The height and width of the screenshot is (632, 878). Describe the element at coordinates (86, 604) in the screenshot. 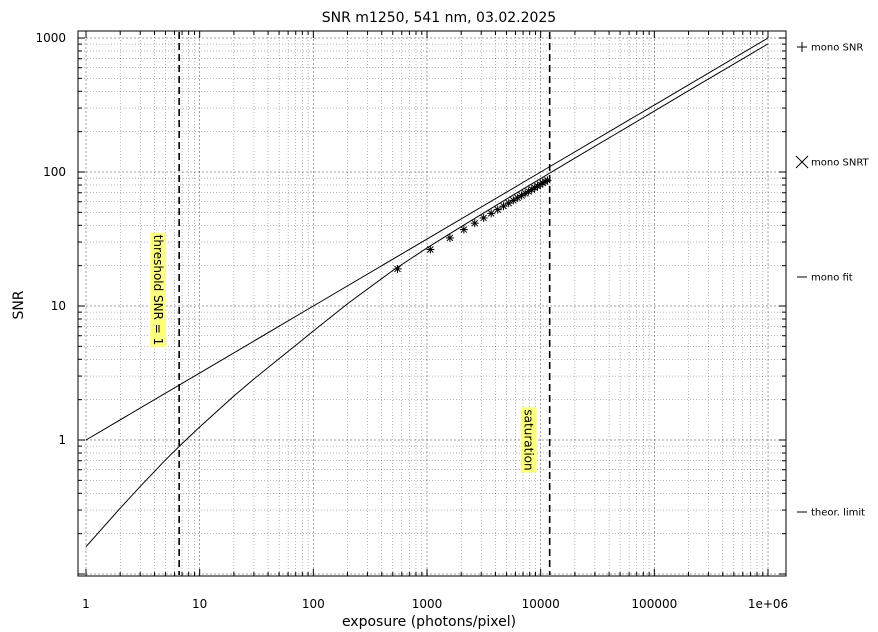

I see `x-tick-label: 1` at that location.